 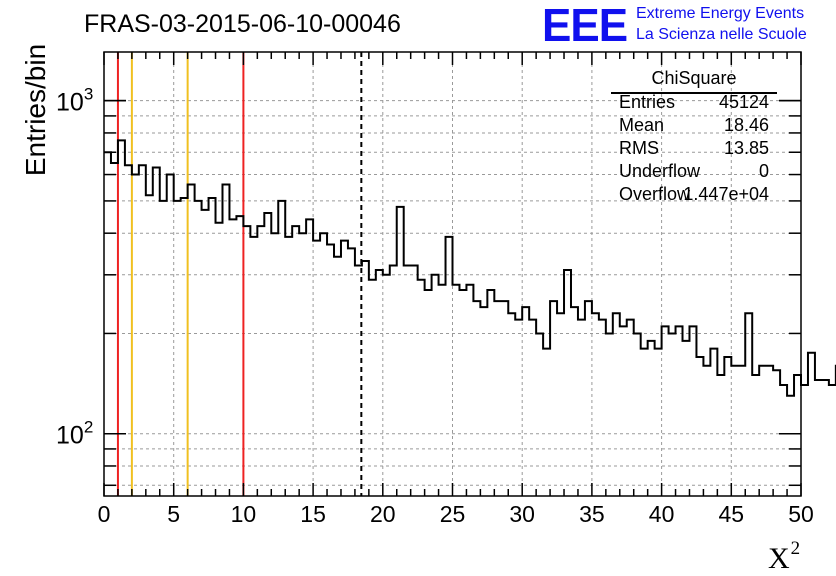 What do you see at coordinates (642, 125) in the screenshot?
I see `stats-key: Mean` at bounding box center [642, 125].